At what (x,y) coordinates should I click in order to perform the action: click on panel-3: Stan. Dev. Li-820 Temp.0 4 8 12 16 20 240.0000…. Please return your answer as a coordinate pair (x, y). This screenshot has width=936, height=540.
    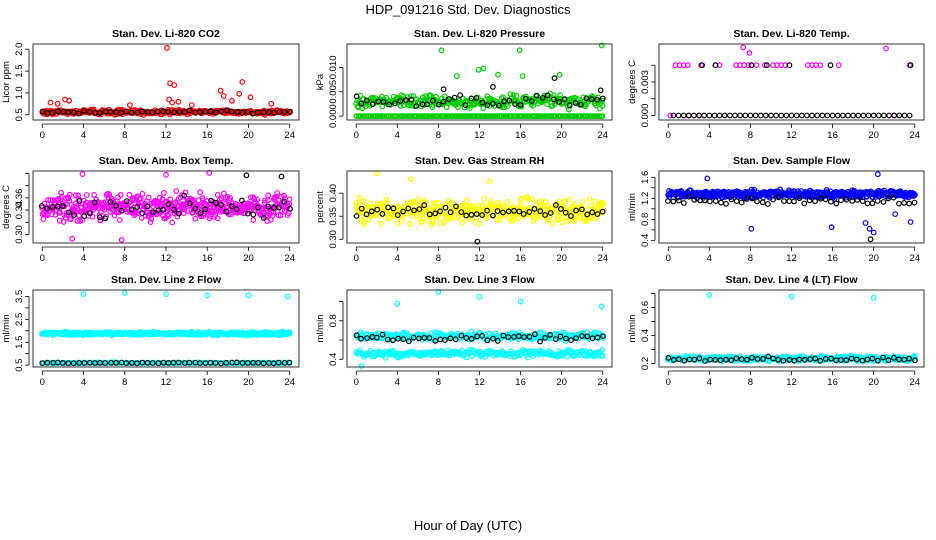
    Looking at the image, I should click on (776, 84).